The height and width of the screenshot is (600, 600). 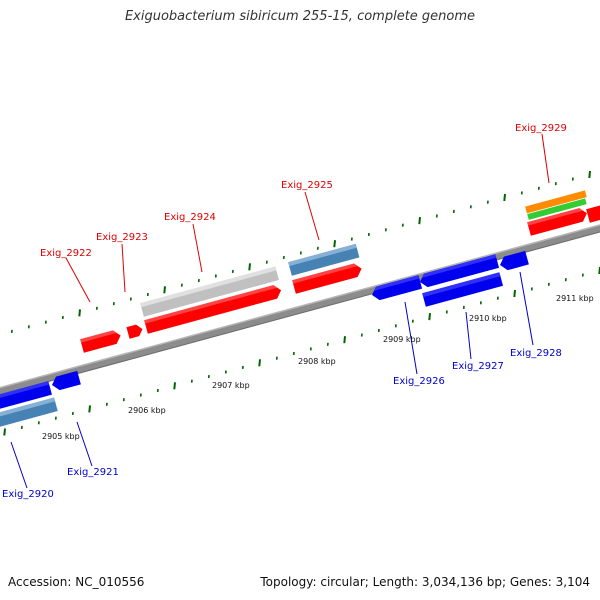 I want to click on gene-exig-2929-arrow, so click(x=558, y=221).